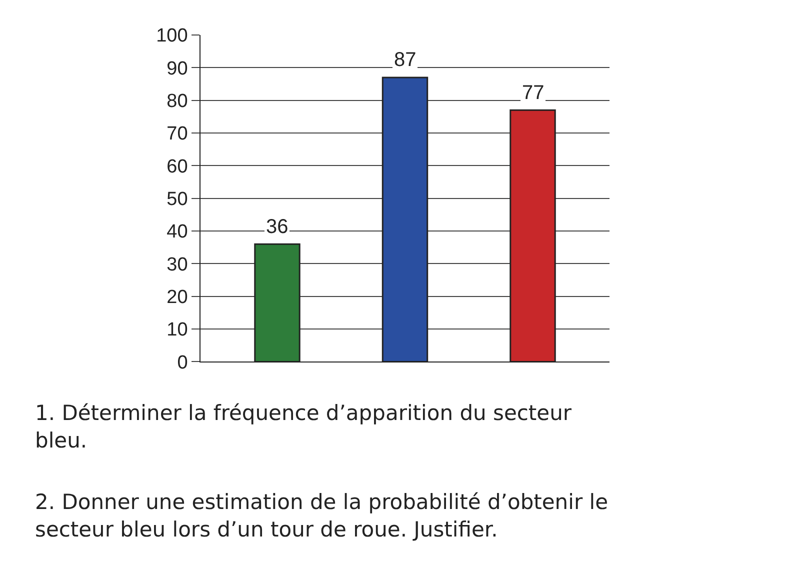 This screenshot has height=584, width=810. I want to click on data-label: 77, so click(533, 93).